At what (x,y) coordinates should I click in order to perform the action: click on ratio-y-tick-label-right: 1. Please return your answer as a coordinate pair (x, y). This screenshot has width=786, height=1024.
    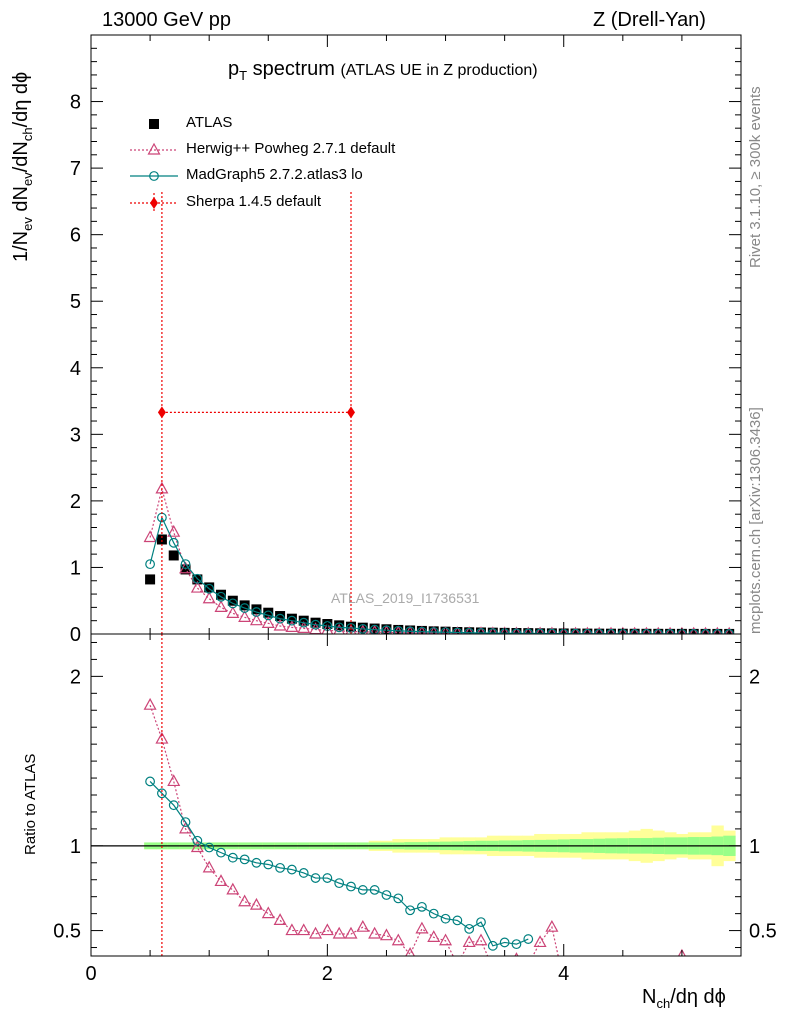
    Looking at the image, I should click on (754, 847).